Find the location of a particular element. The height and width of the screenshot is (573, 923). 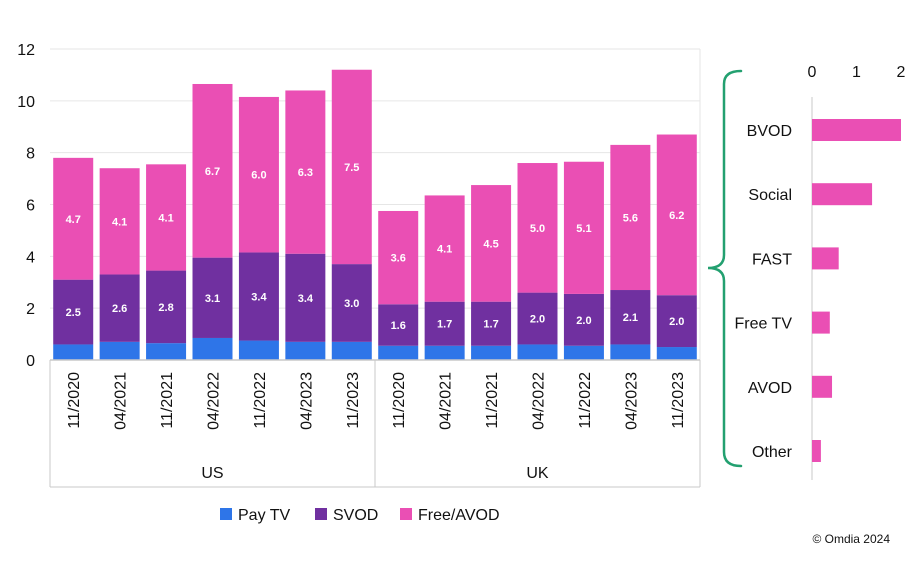

y-tick-label: 12 is located at coordinates (26, 50).